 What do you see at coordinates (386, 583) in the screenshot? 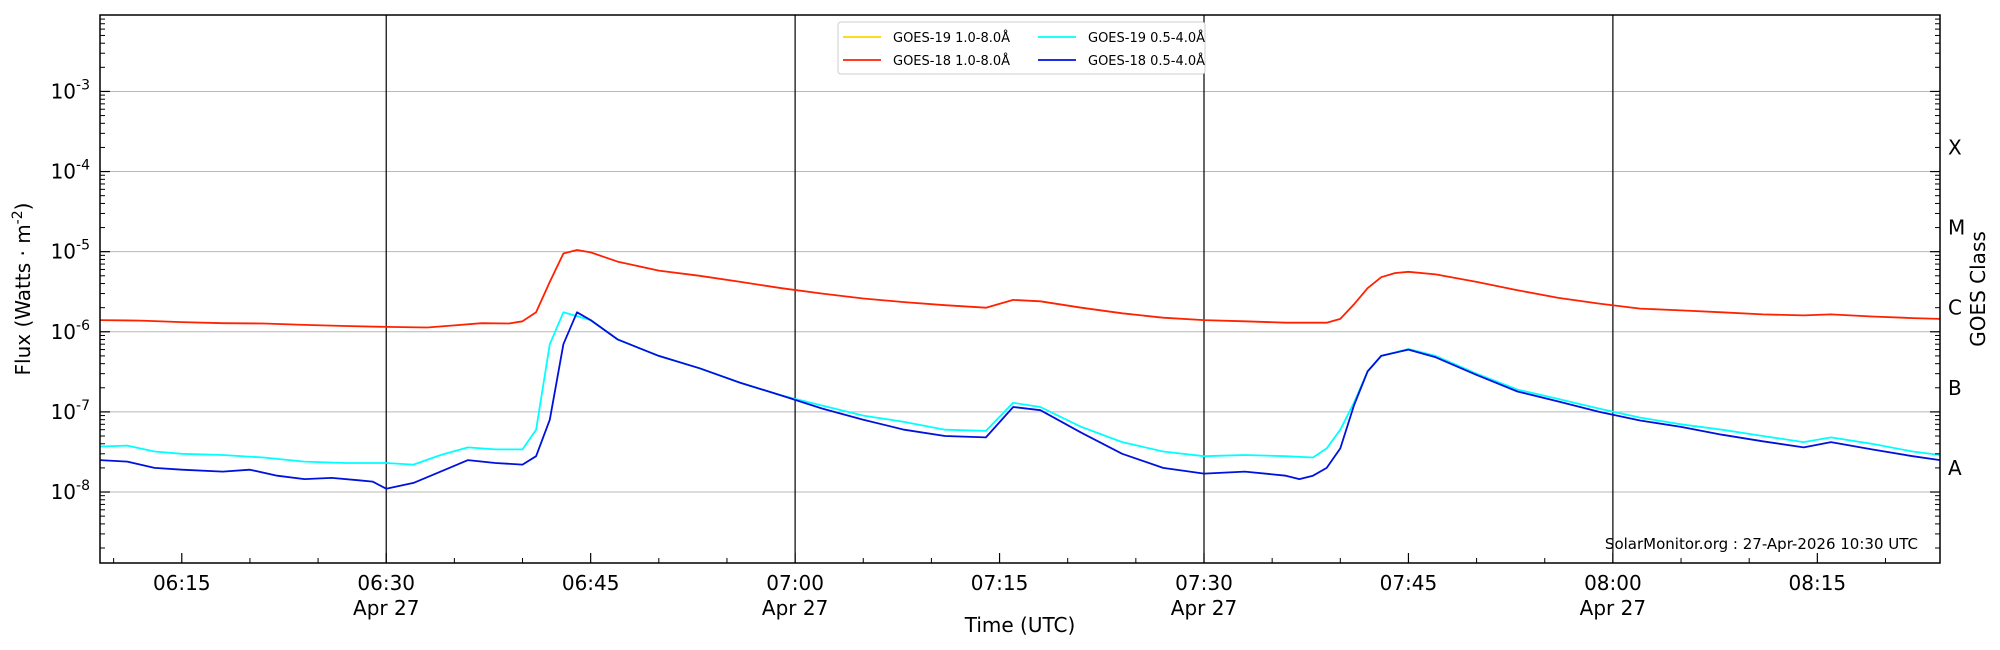
I see `x-tick-label: 06:30` at bounding box center [386, 583].